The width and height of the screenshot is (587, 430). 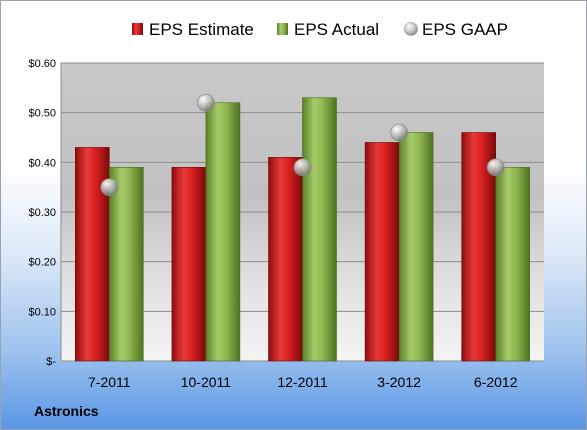 I want to click on x-tick-label: 12-2011, so click(x=302, y=382).